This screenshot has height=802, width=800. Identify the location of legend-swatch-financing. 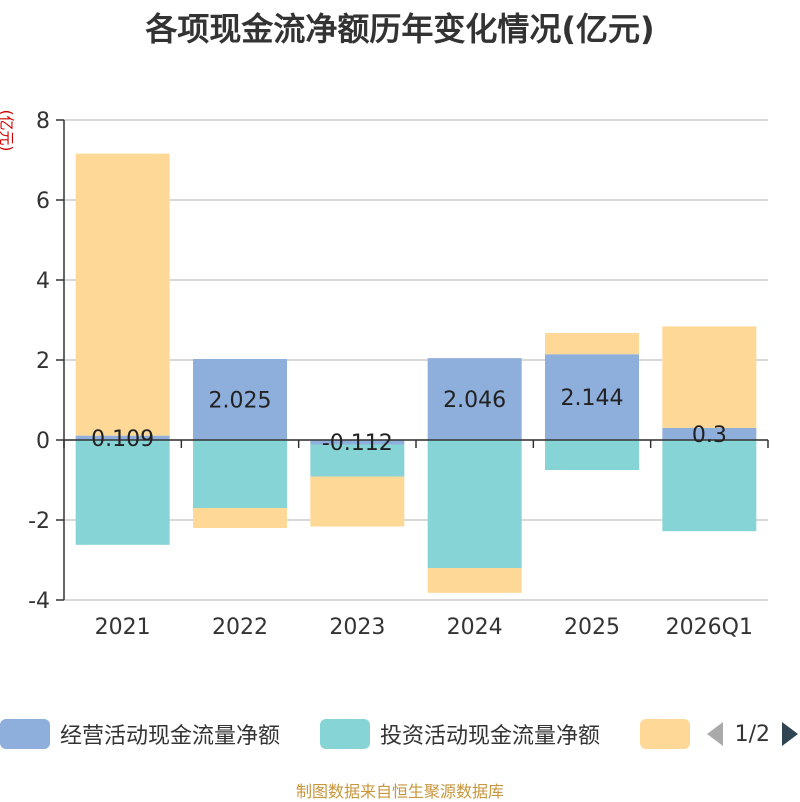
(665, 734).